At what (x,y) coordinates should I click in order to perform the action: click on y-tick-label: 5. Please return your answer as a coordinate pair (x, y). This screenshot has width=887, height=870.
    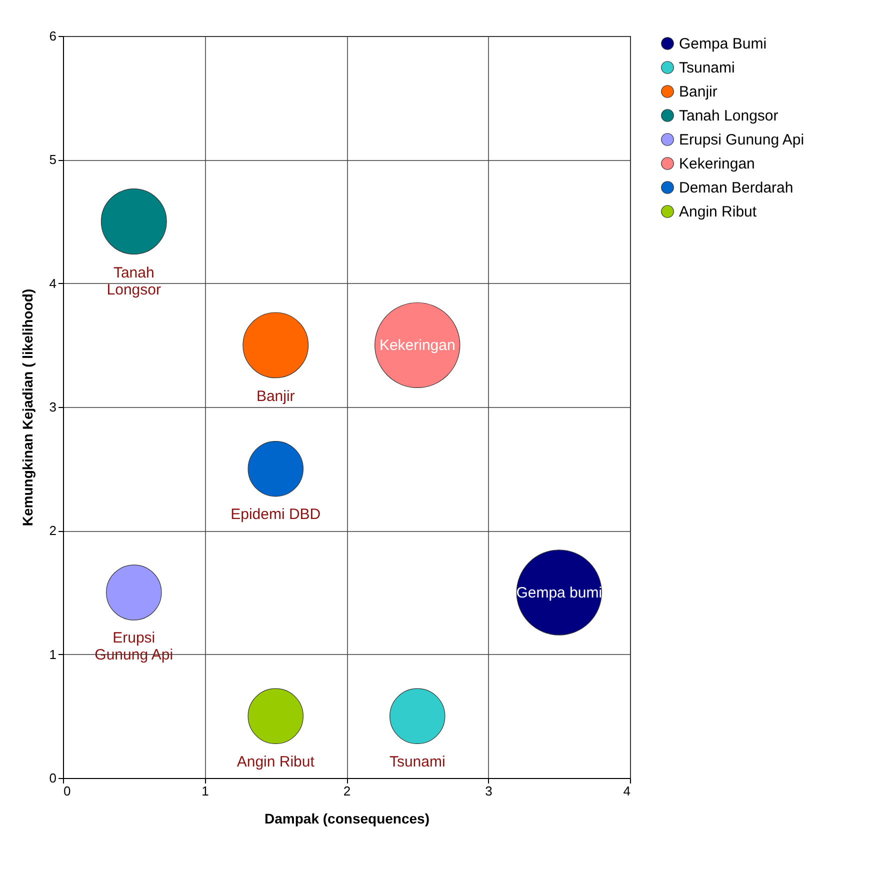
    Looking at the image, I should click on (52, 160).